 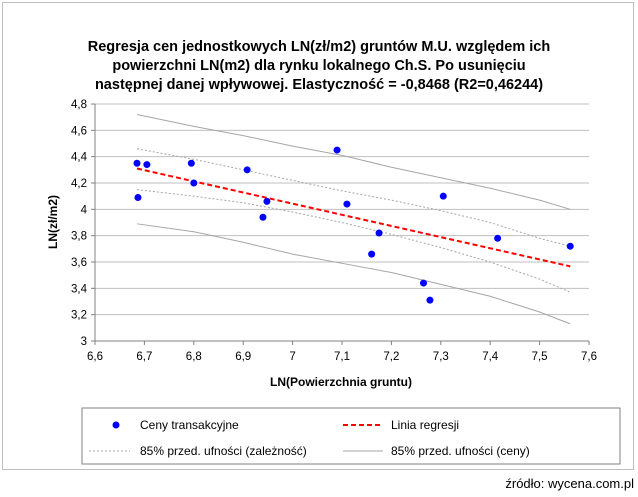 What do you see at coordinates (84, 342) in the screenshot?
I see `y-tick-label: 3` at bounding box center [84, 342].